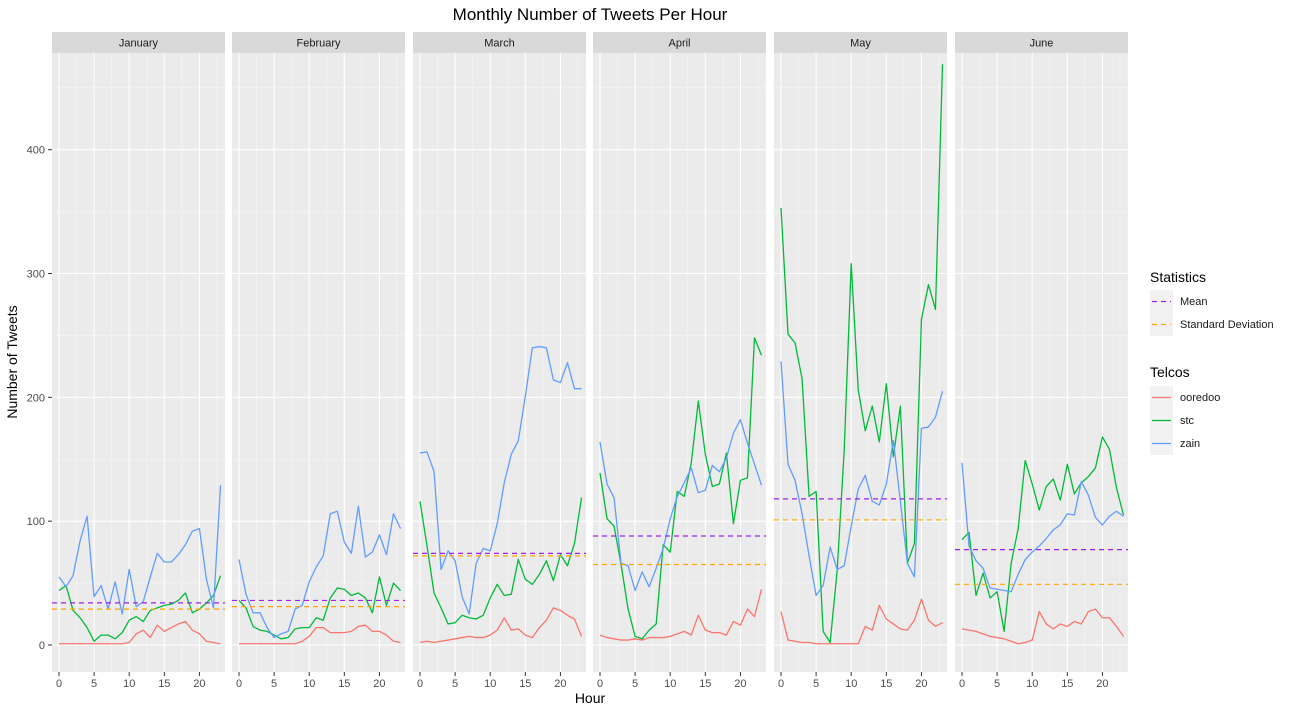 The image size is (1299, 718). I want to click on facet-panel-february: February 0 5 10 15 20, so click(318, 361).